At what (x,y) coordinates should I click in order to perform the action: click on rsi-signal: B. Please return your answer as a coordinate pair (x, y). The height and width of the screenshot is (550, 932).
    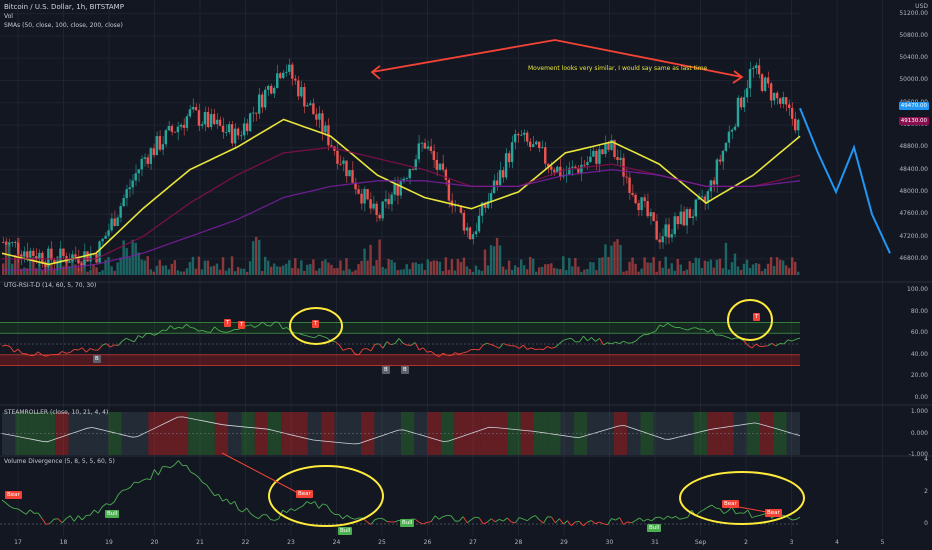
    Looking at the image, I should click on (405, 370).